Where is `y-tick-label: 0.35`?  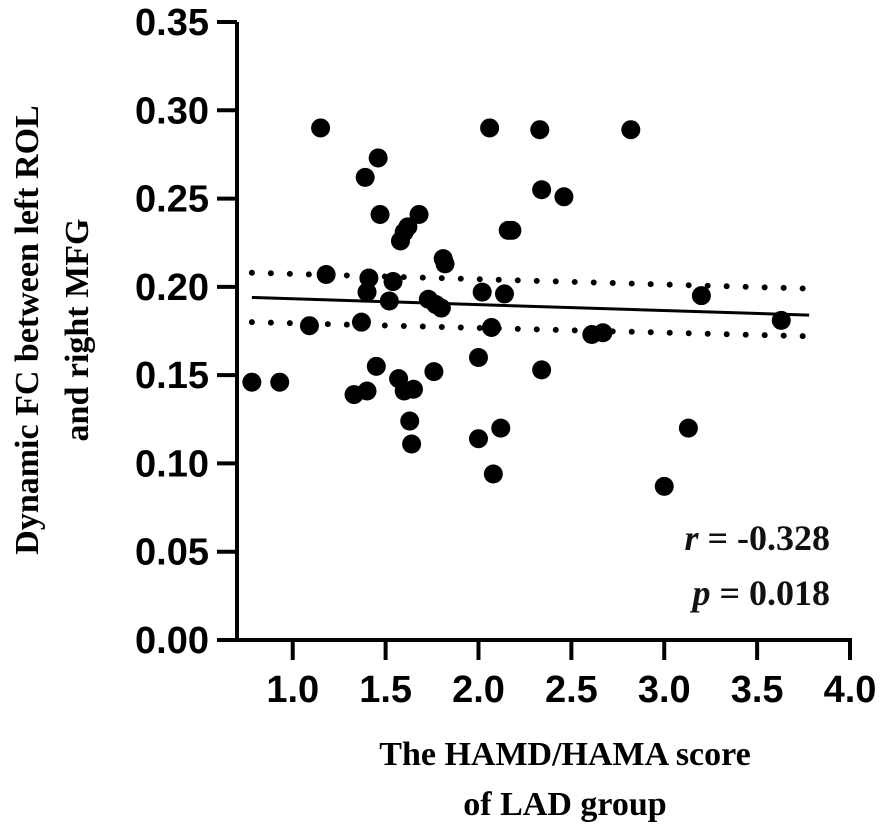
y-tick-label: 0.35 is located at coordinates (172, 23).